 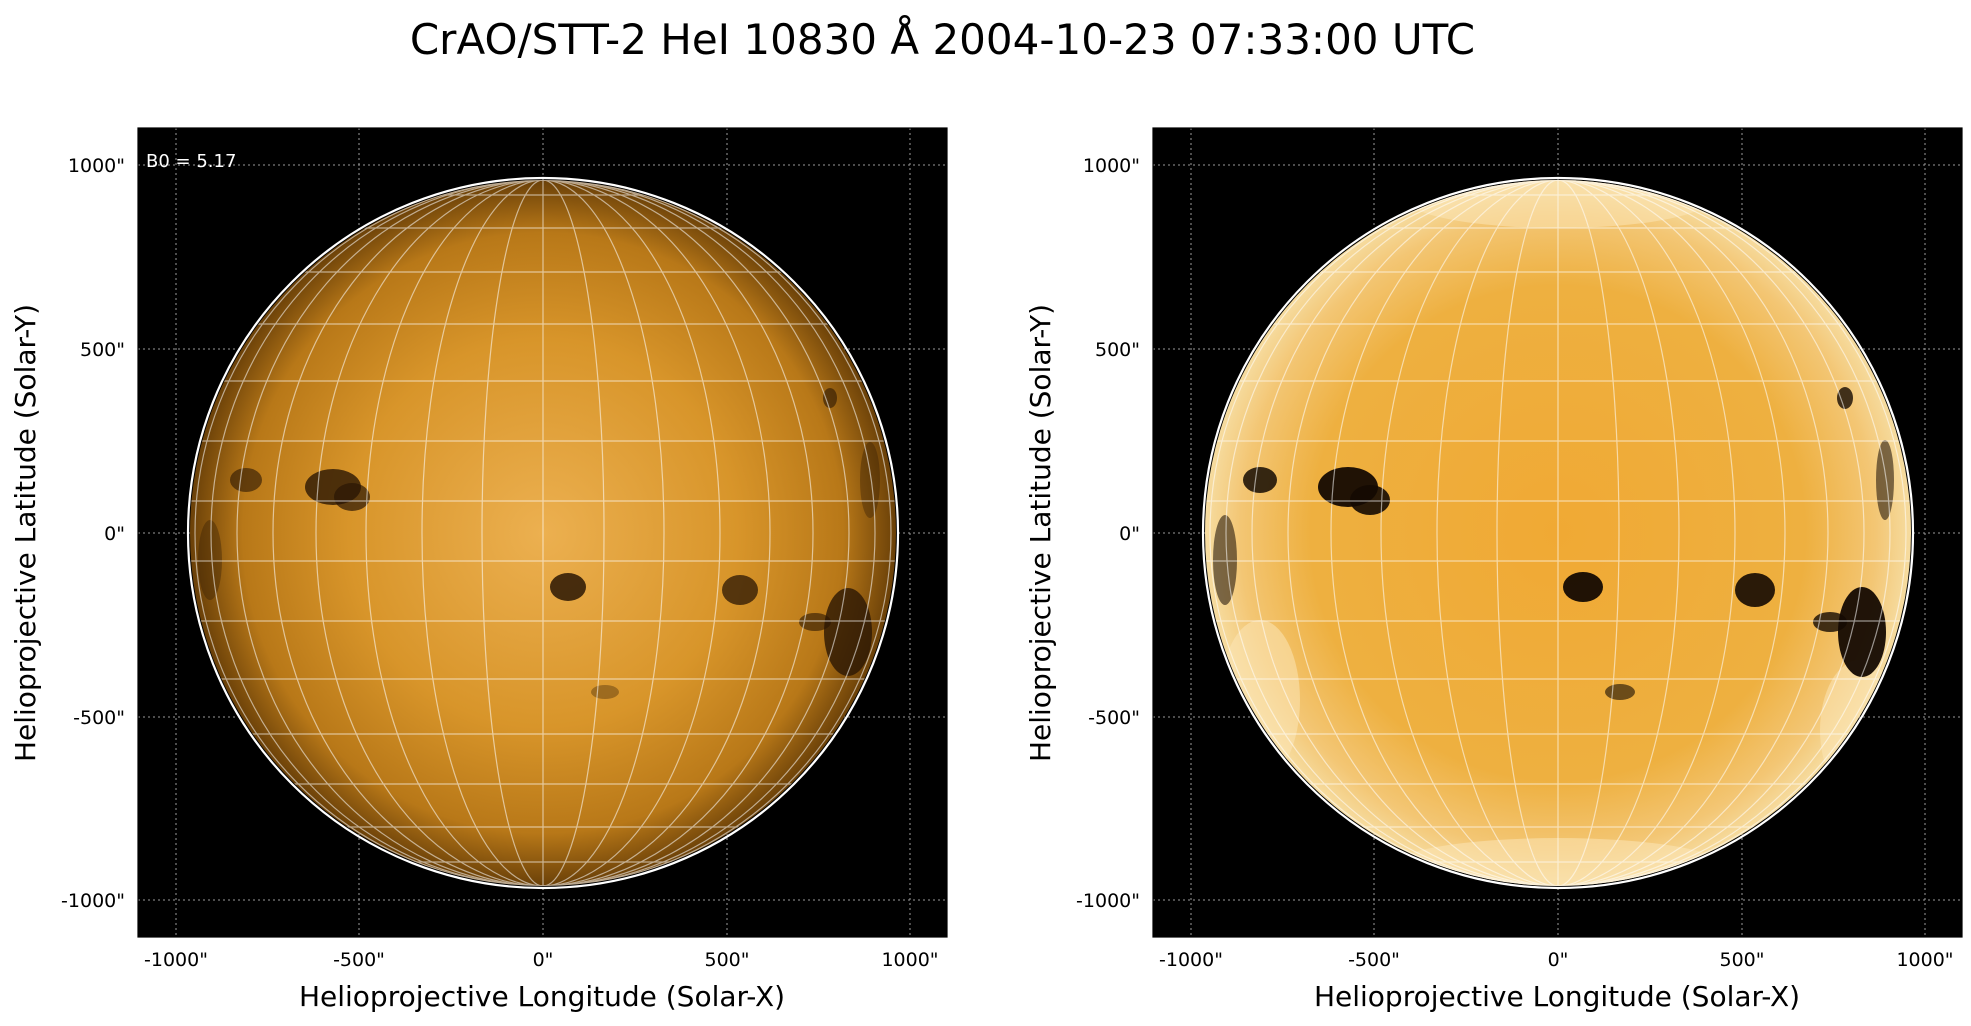 I want to click on left-y-tick: 0", so click(x=114, y=534).